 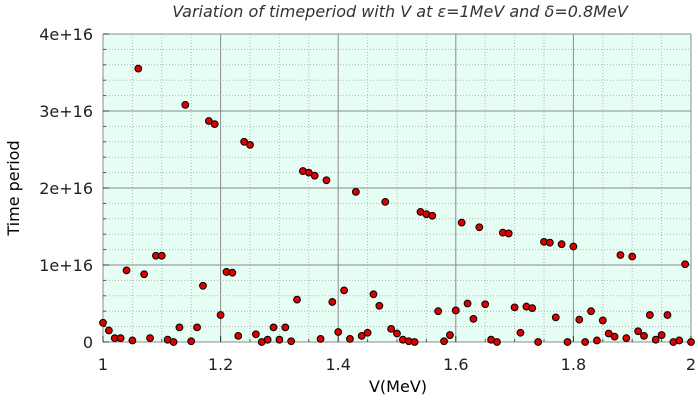 I want to click on y-tick-labels: 0 1e+16 2e+16 3e+16 4e+16, so click(x=66, y=188).